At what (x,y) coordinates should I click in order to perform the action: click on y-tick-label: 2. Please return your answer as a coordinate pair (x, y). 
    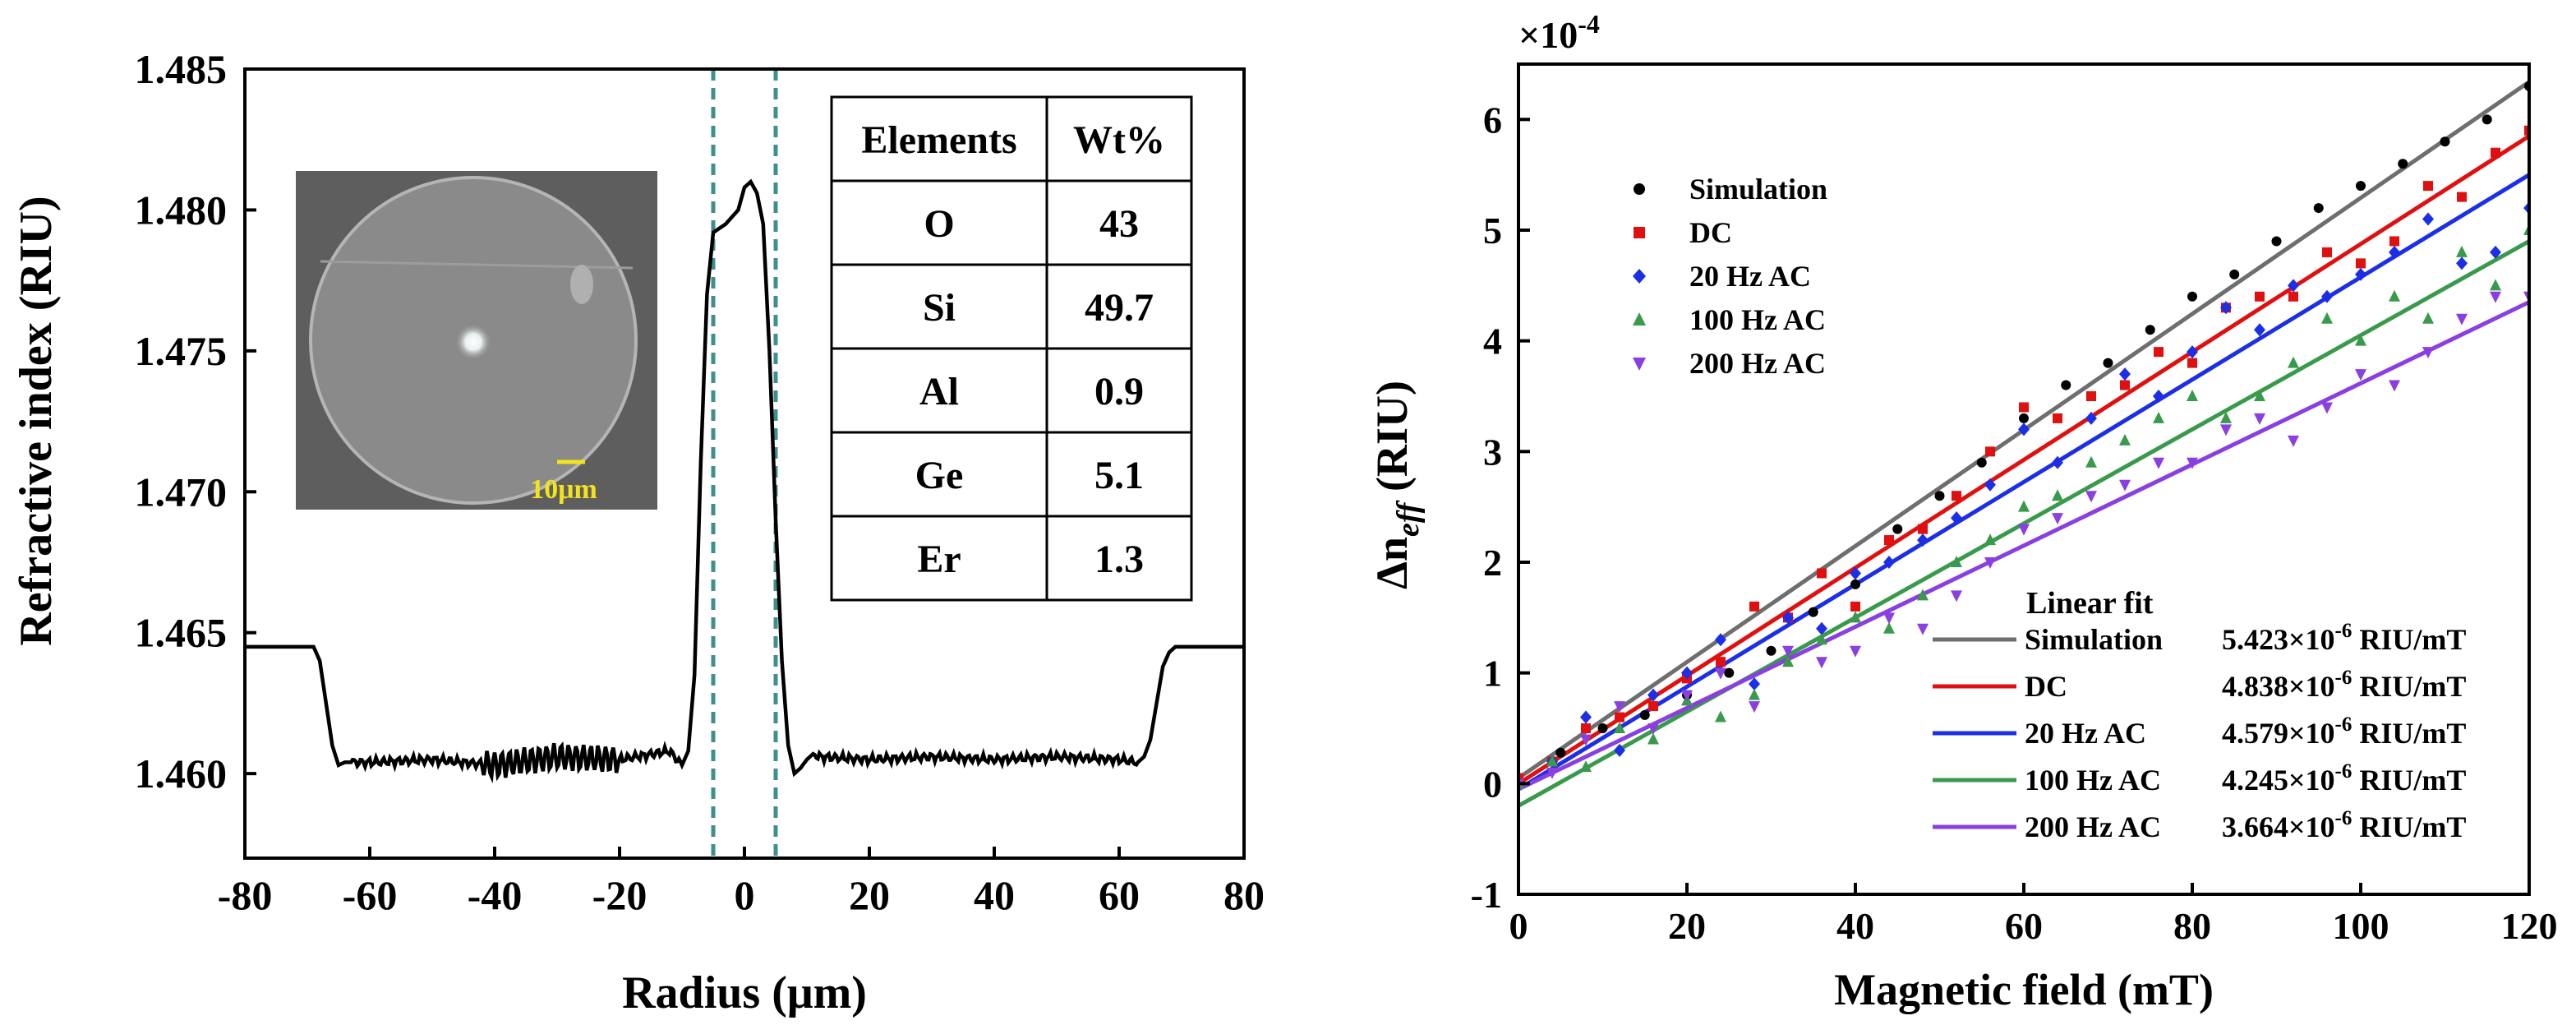
    Looking at the image, I should click on (1492, 563).